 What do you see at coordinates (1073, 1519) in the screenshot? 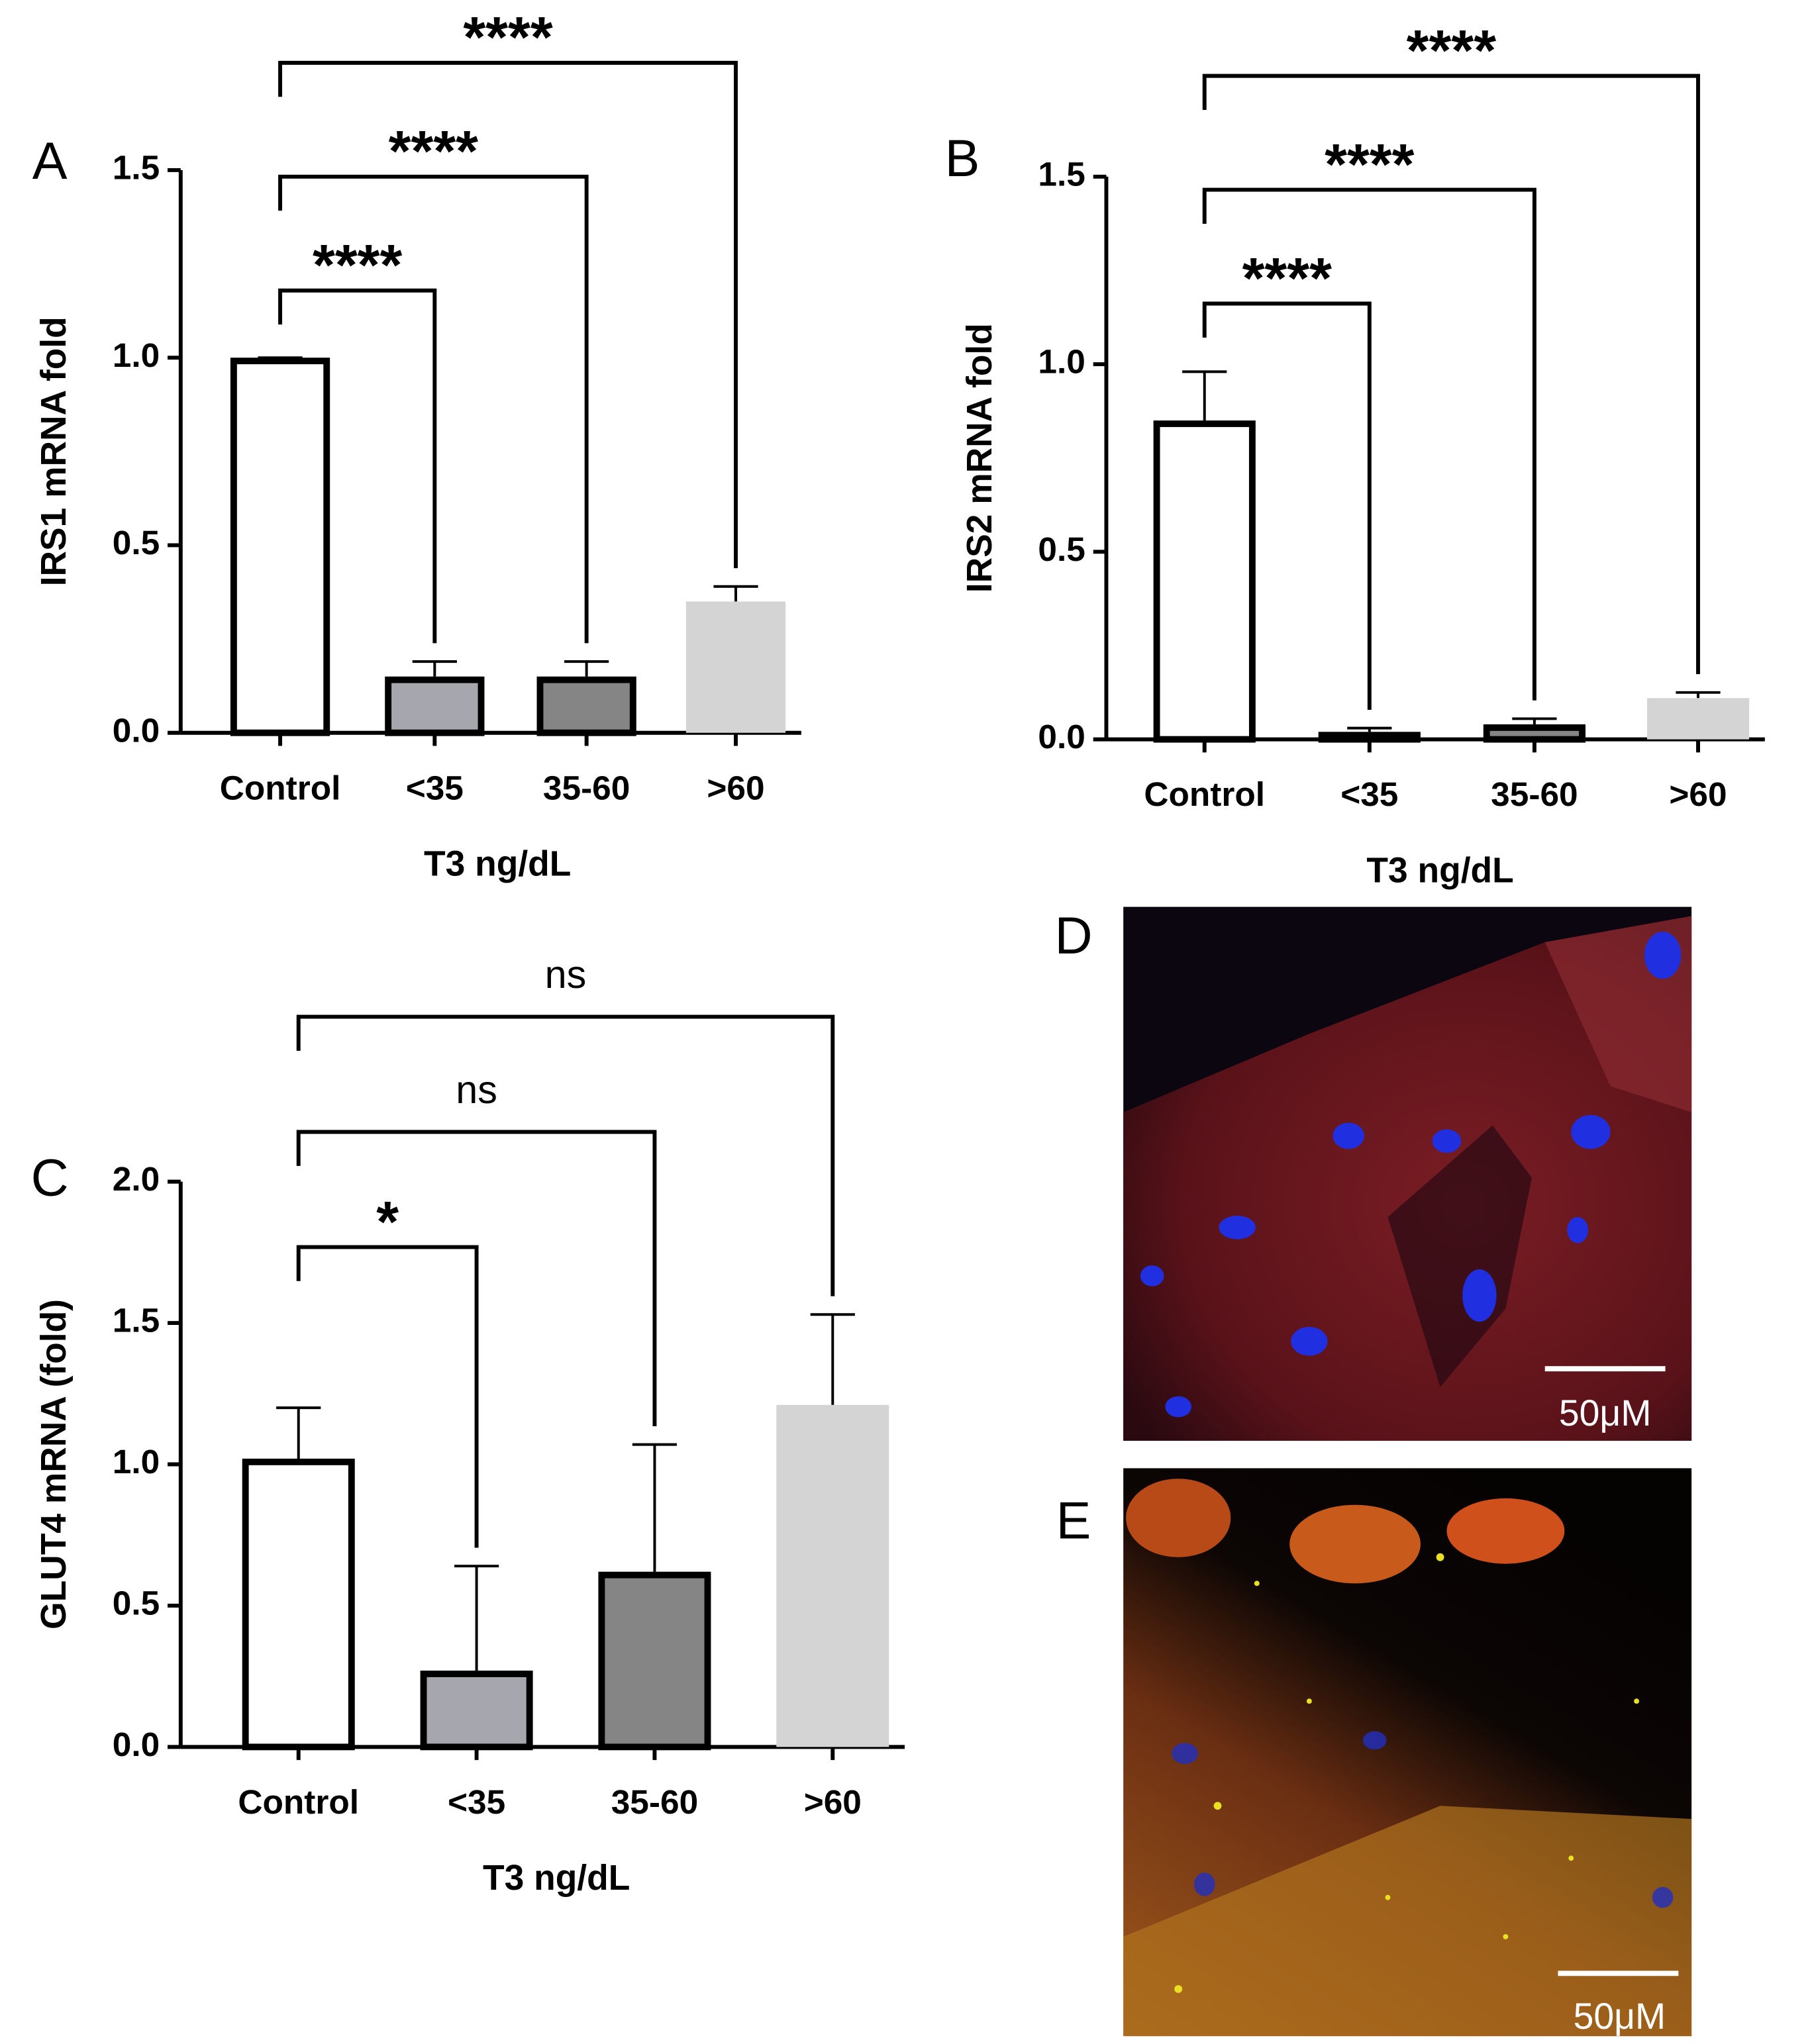
I see `panel-label: E` at bounding box center [1073, 1519].